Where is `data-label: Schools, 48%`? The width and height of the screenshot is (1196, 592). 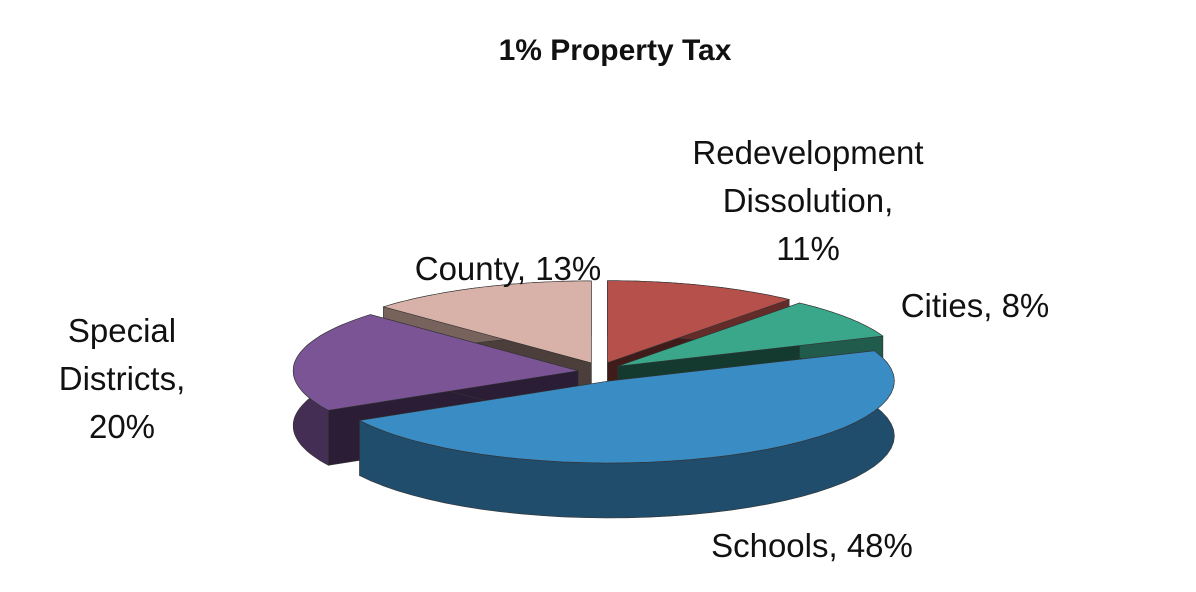 data-label: Schools, 48% is located at coordinates (812, 545).